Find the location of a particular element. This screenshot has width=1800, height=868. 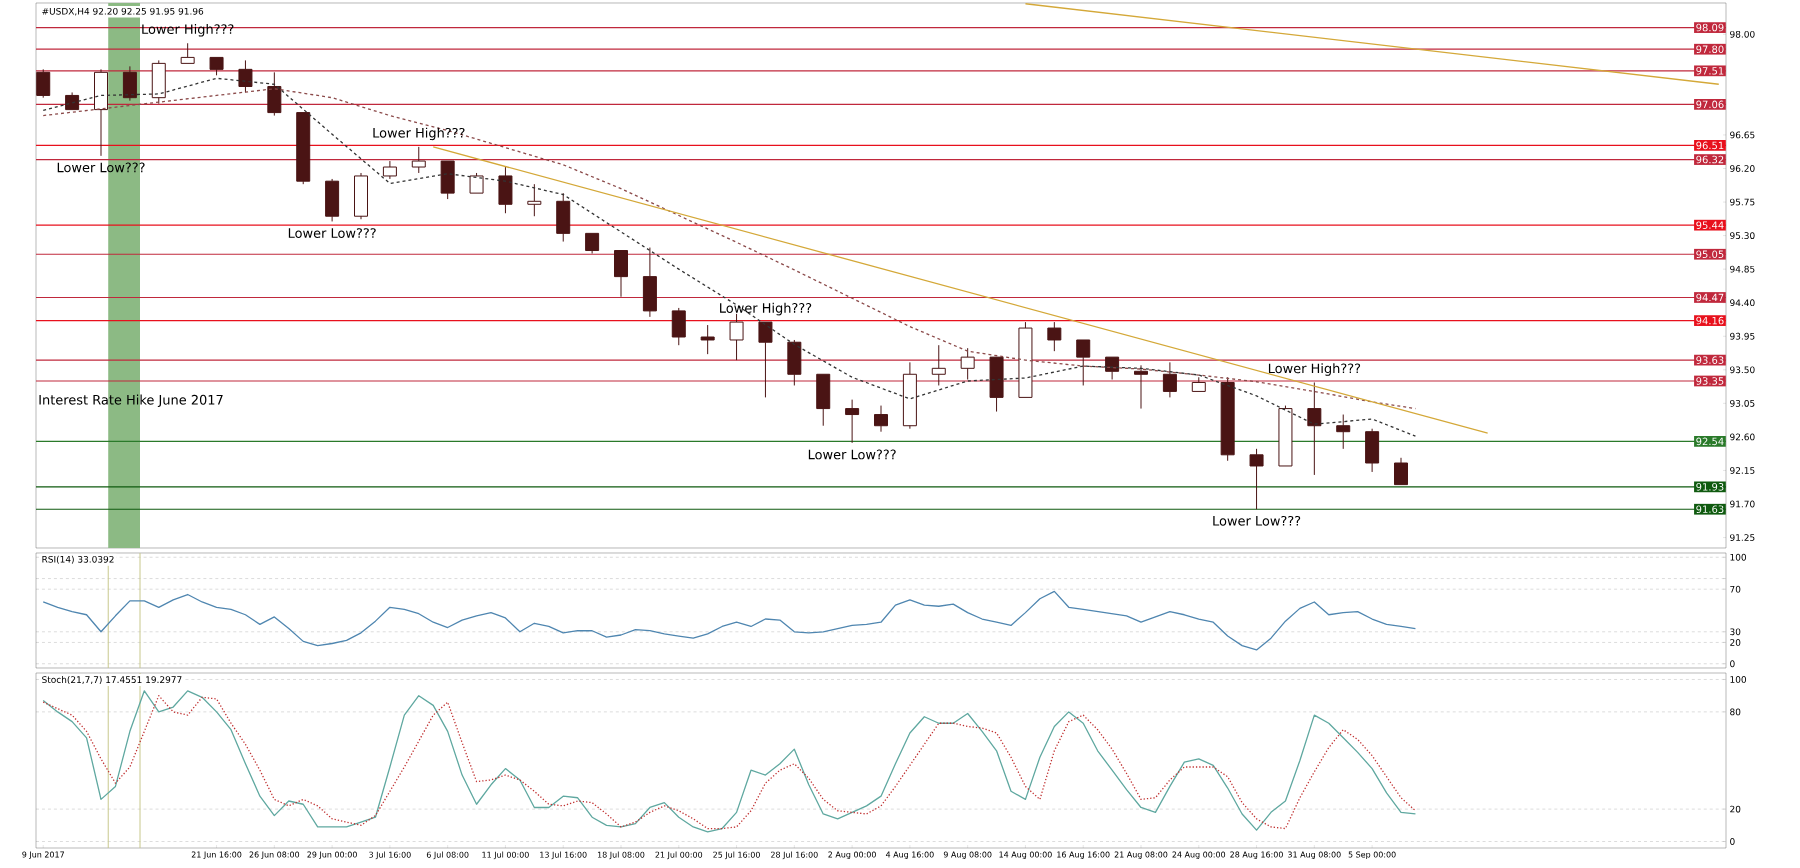

y-tick-label: 96.65 is located at coordinates (1742, 135).